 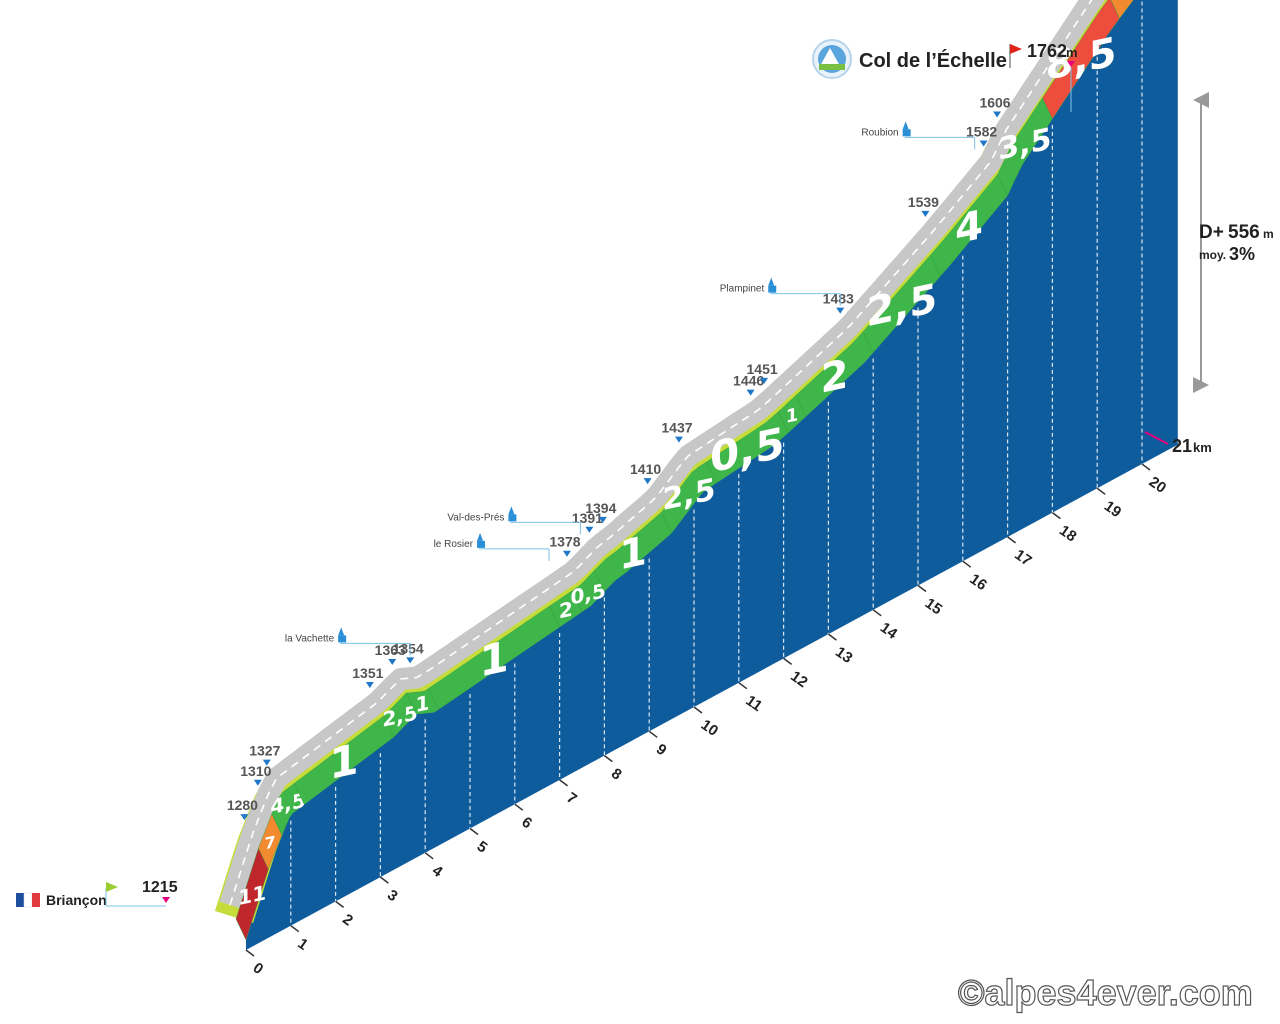 What do you see at coordinates (1072, 52) in the screenshot?
I see `summit-unit: m` at bounding box center [1072, 52].